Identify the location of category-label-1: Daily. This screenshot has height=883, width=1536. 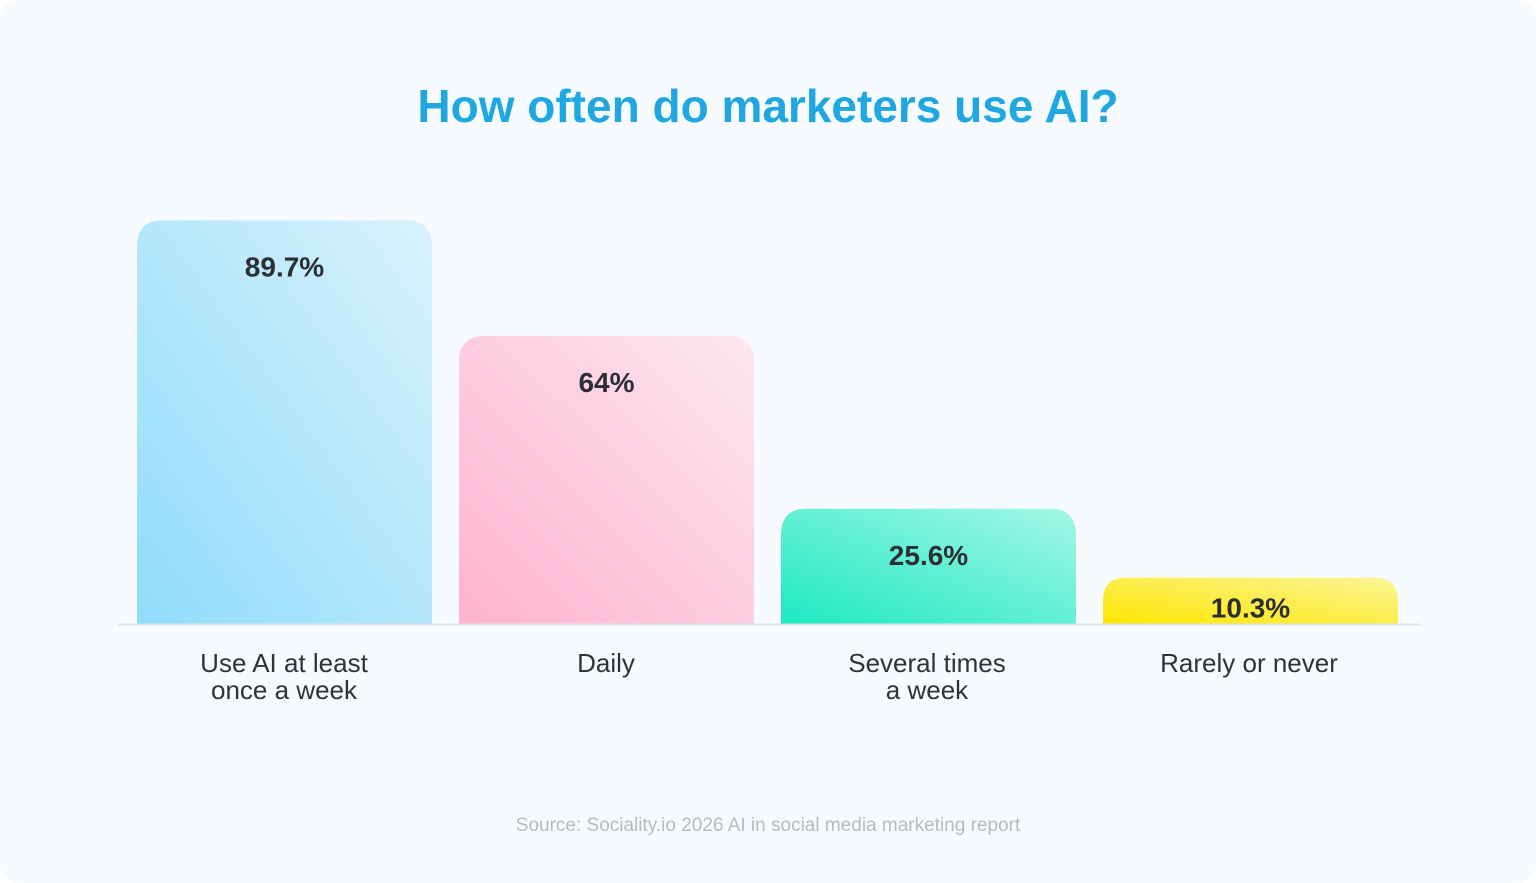
(606, 663).